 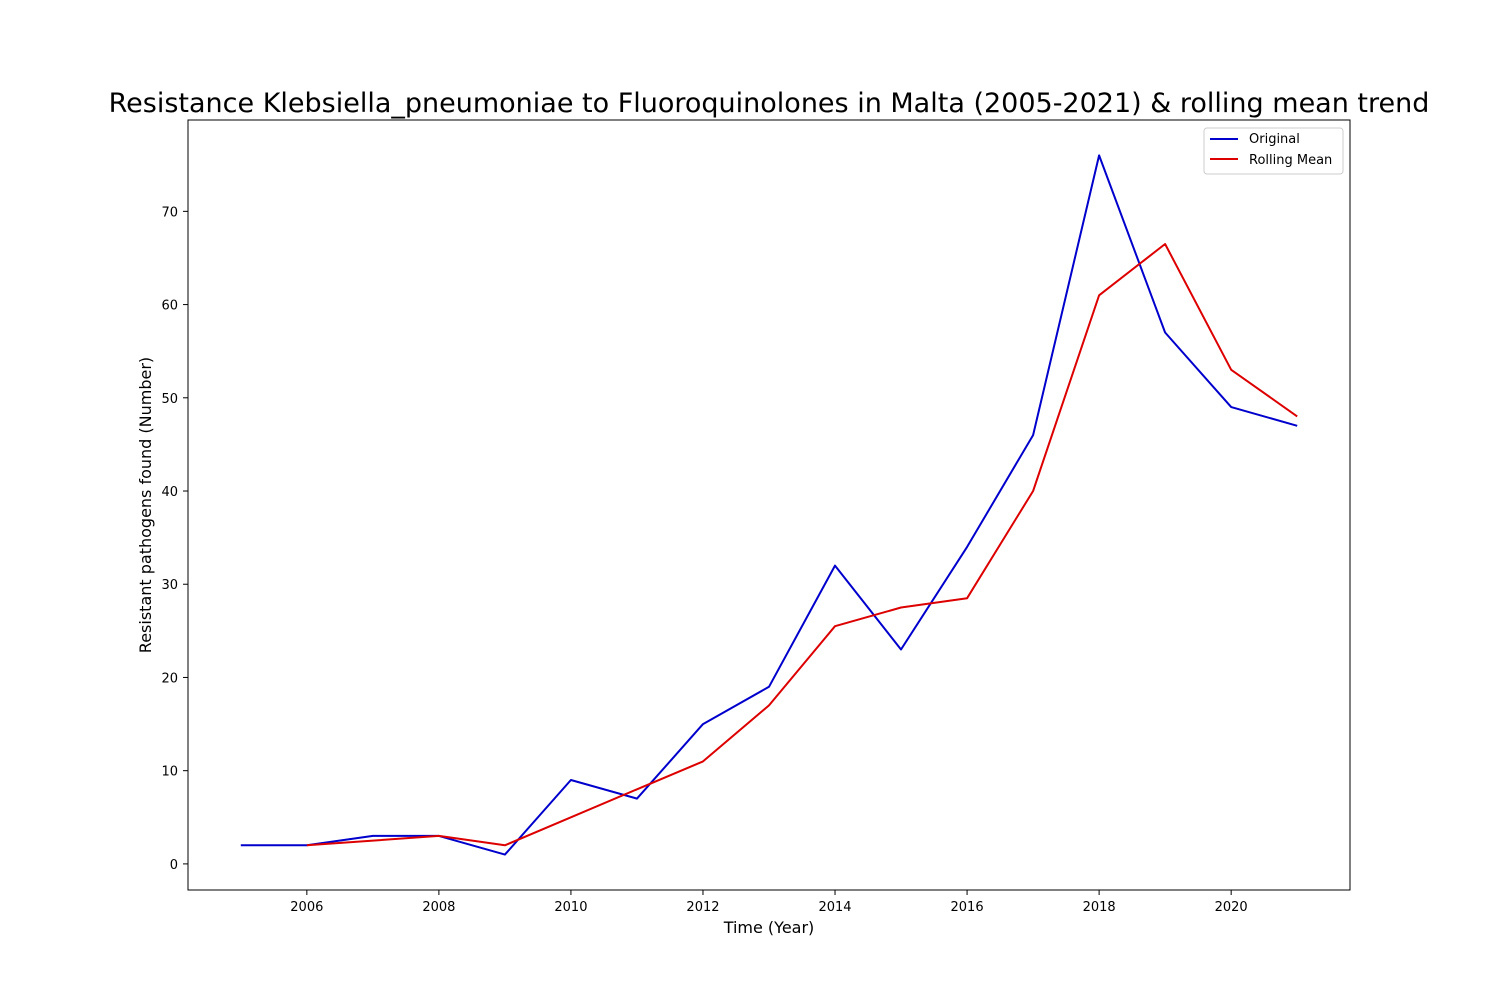 I want to click on x-tick-label: 2014, so click(x=834, y=907).